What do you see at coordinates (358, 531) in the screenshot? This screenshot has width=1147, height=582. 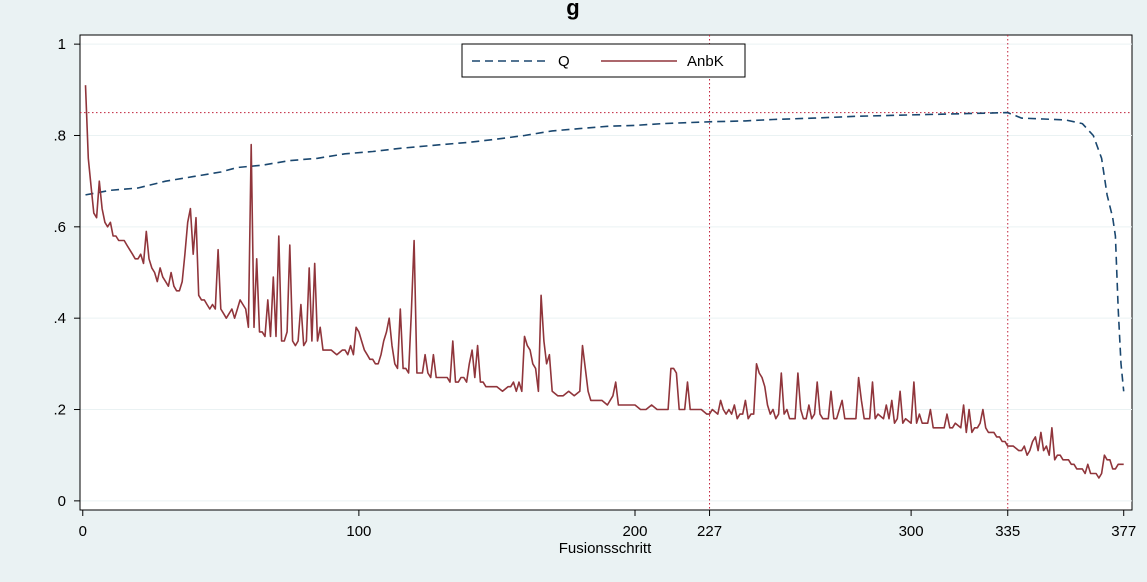 I see `x-tick-label: 100` at bounding box center [358, 531].